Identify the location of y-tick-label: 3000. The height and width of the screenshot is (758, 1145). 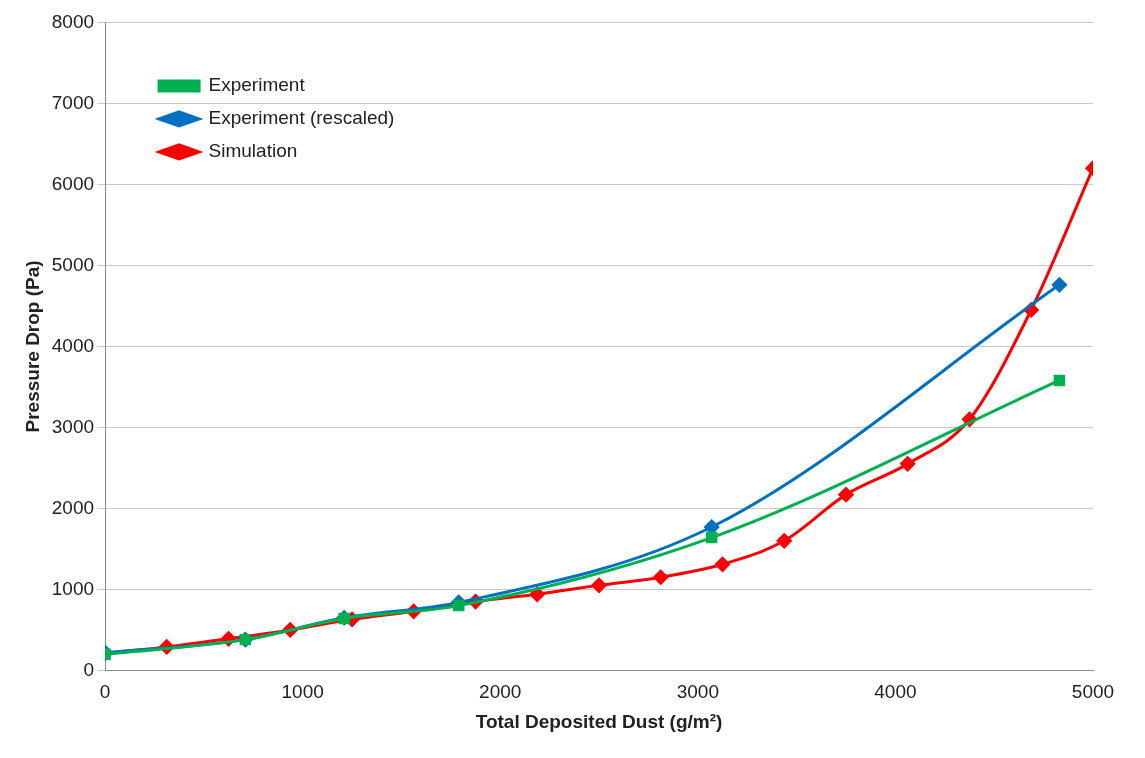
(73, 426).